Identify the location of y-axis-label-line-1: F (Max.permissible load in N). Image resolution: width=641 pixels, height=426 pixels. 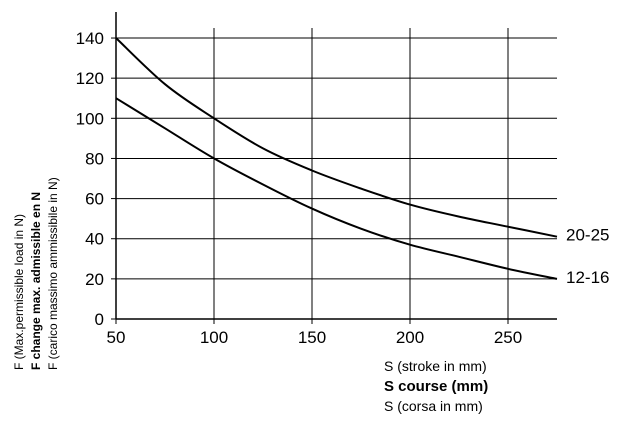
(19, 292).